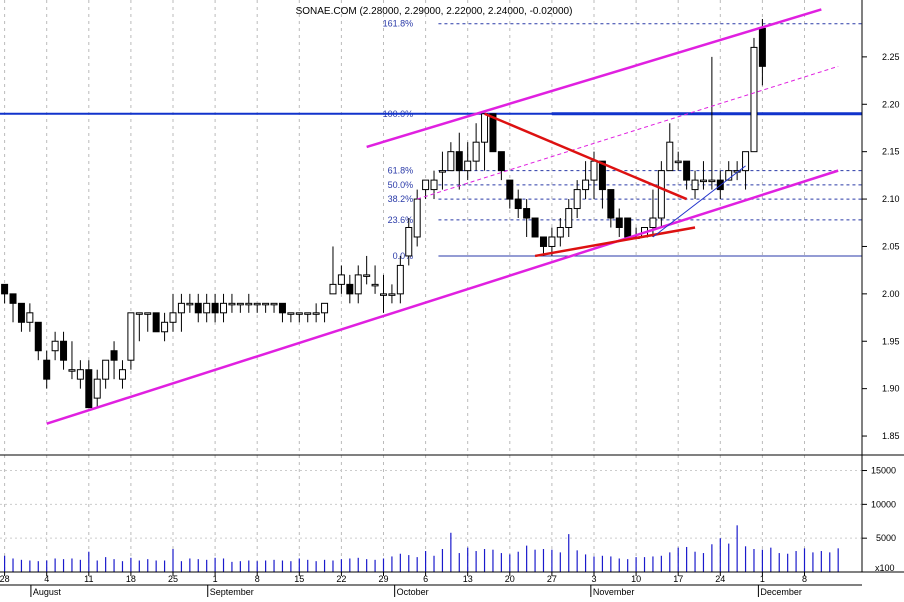 The width and height of the screenshot is (904, 602). Describe the element at coordinates (891, 104) in the screenshot. I see `price-tick-label: 2.20` at that location.